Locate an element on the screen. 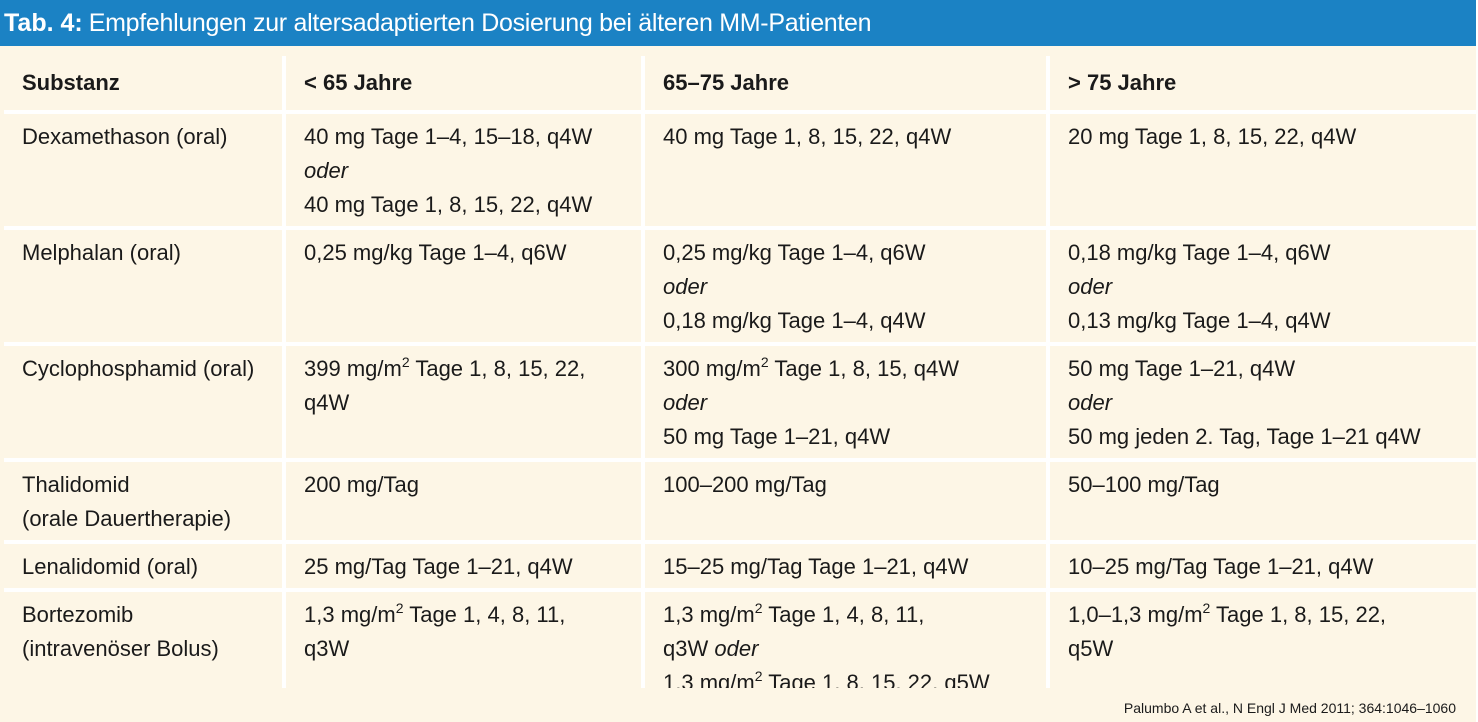  dose-text: q3W is located at coordinates (689, 648).